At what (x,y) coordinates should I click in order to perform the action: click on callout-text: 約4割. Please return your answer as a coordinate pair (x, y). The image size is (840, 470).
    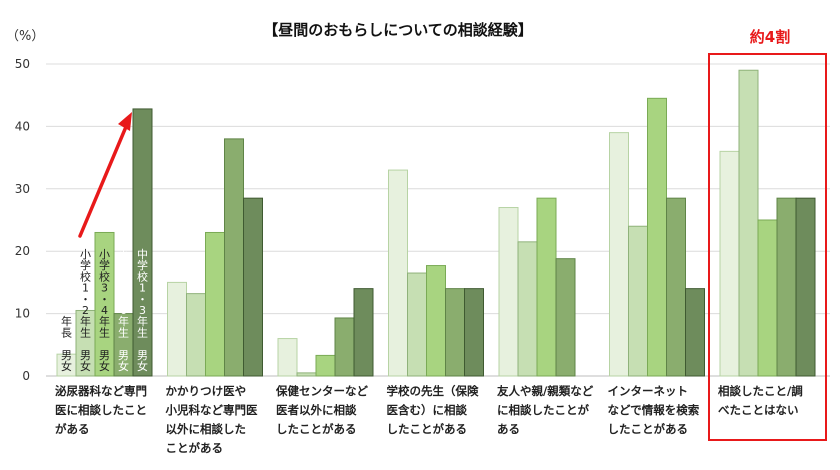
    Looking at the image, I should click on (770, 37).